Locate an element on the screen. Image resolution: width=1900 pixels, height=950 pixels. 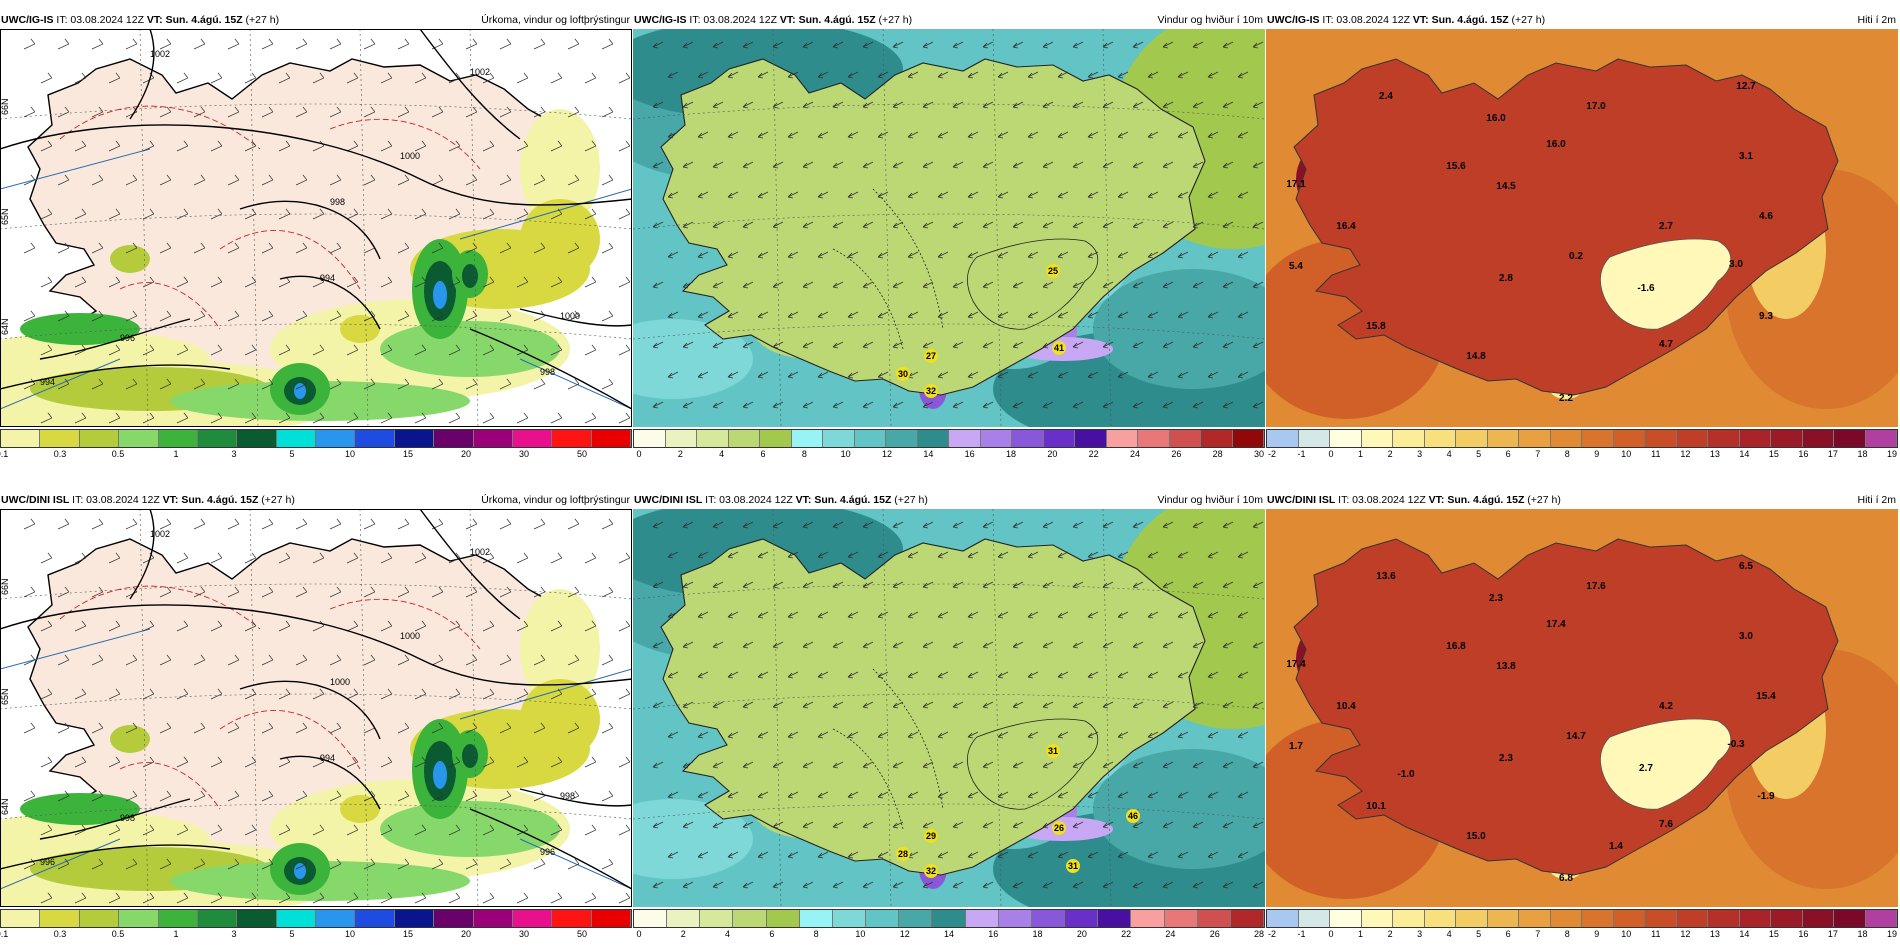
map-view: 29 28 32 31 26 46 31 is located at coordinates (949, 708).